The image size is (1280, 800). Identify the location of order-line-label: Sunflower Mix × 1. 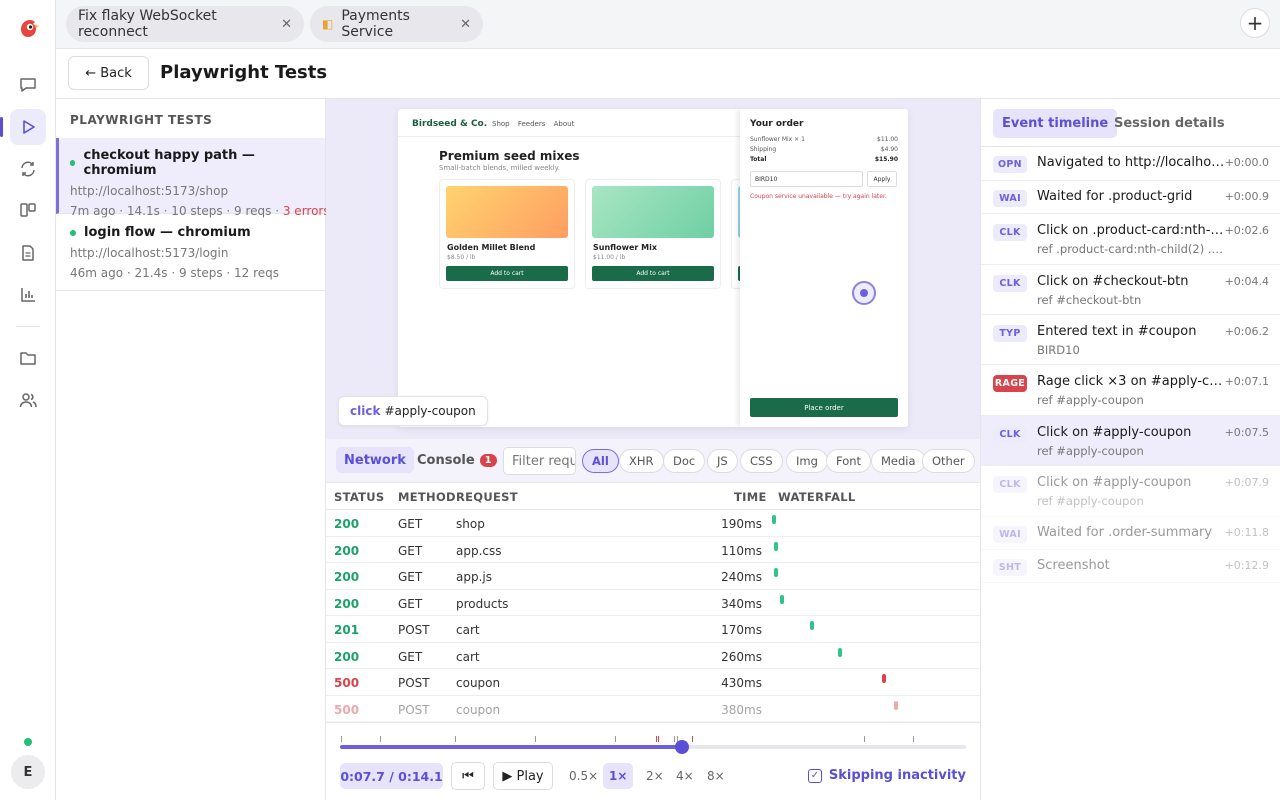
(777, 139).